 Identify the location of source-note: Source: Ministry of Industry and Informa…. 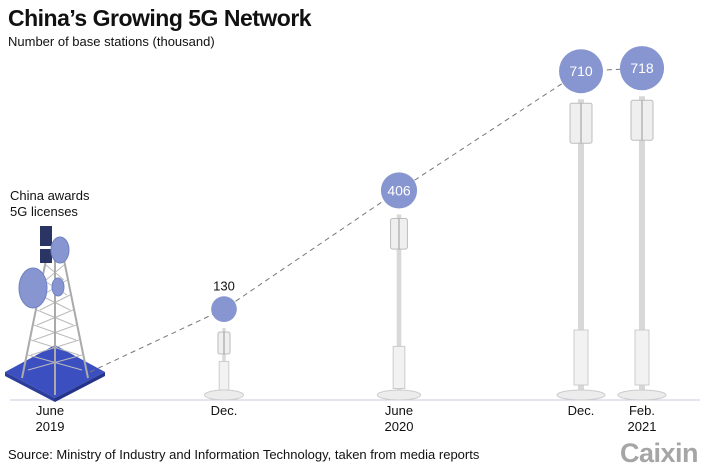
(244, 454).